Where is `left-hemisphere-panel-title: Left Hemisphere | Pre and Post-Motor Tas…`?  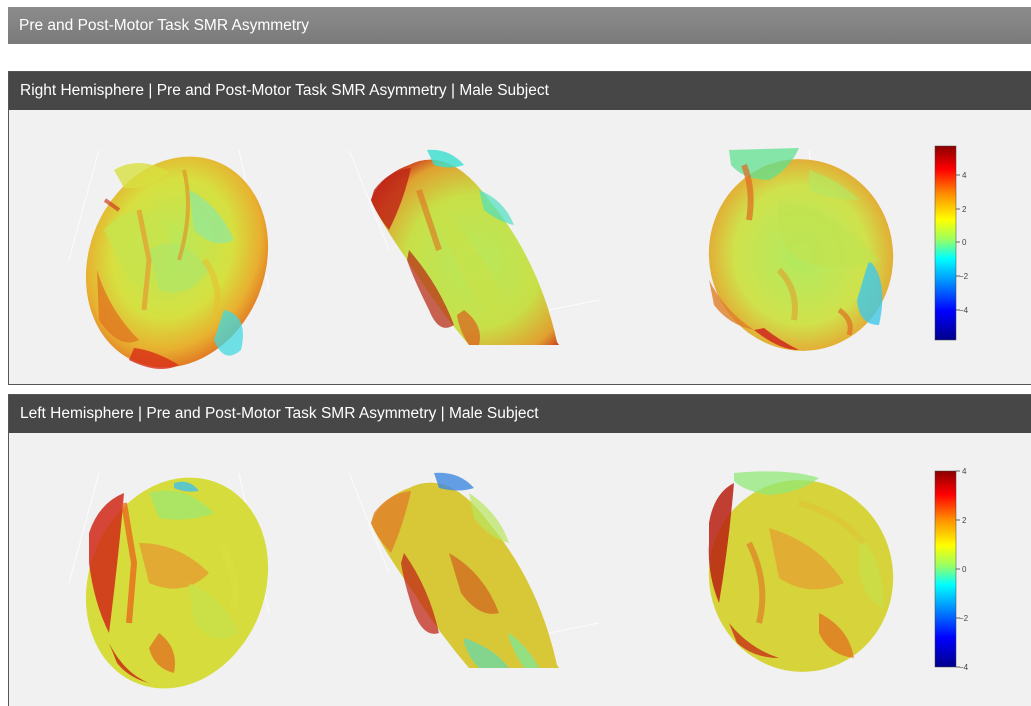
left-hemisphere-panel-title: Left Hemisphere | Pre and Post-Motor Tas… is located at coordinates (520, 414).